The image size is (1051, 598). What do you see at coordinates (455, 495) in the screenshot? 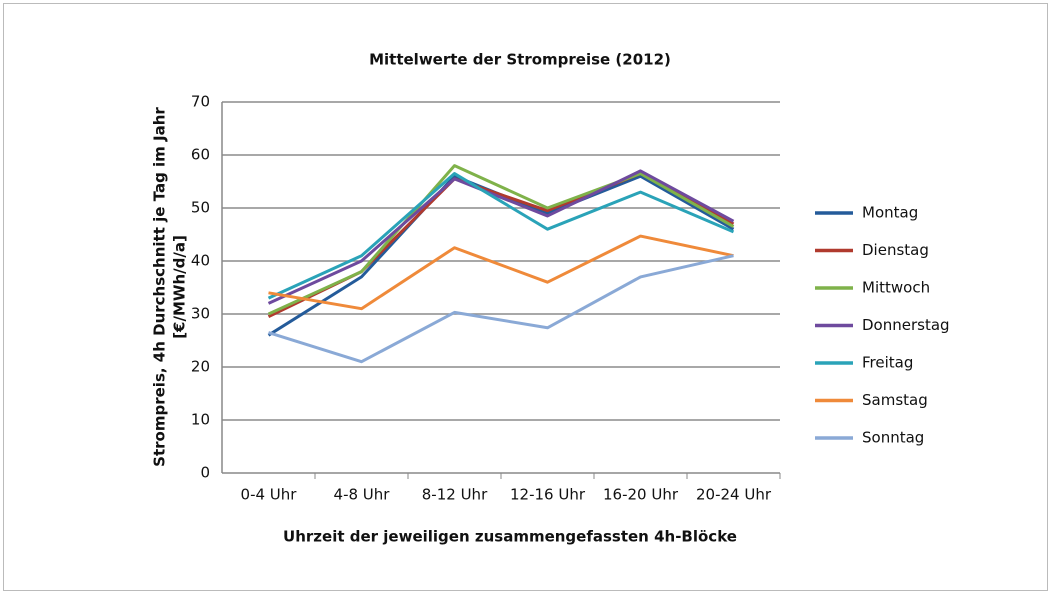
I see `x-tick-label: 8-12 Uhr` at bounding box center [455, 495].